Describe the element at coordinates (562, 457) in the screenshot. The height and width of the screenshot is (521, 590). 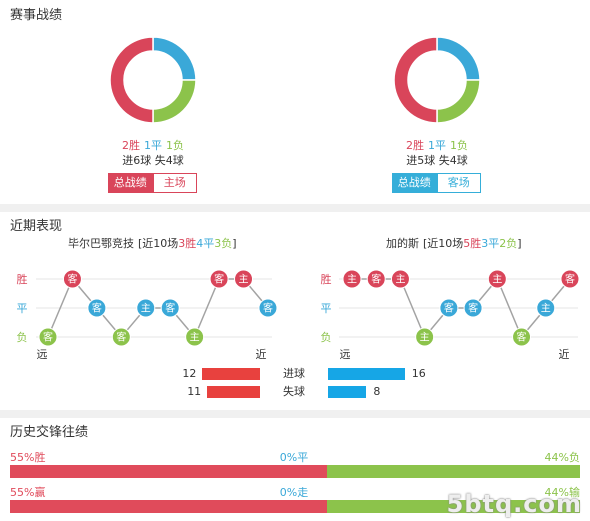
I see `history-loss-label: 44%负` at that location.